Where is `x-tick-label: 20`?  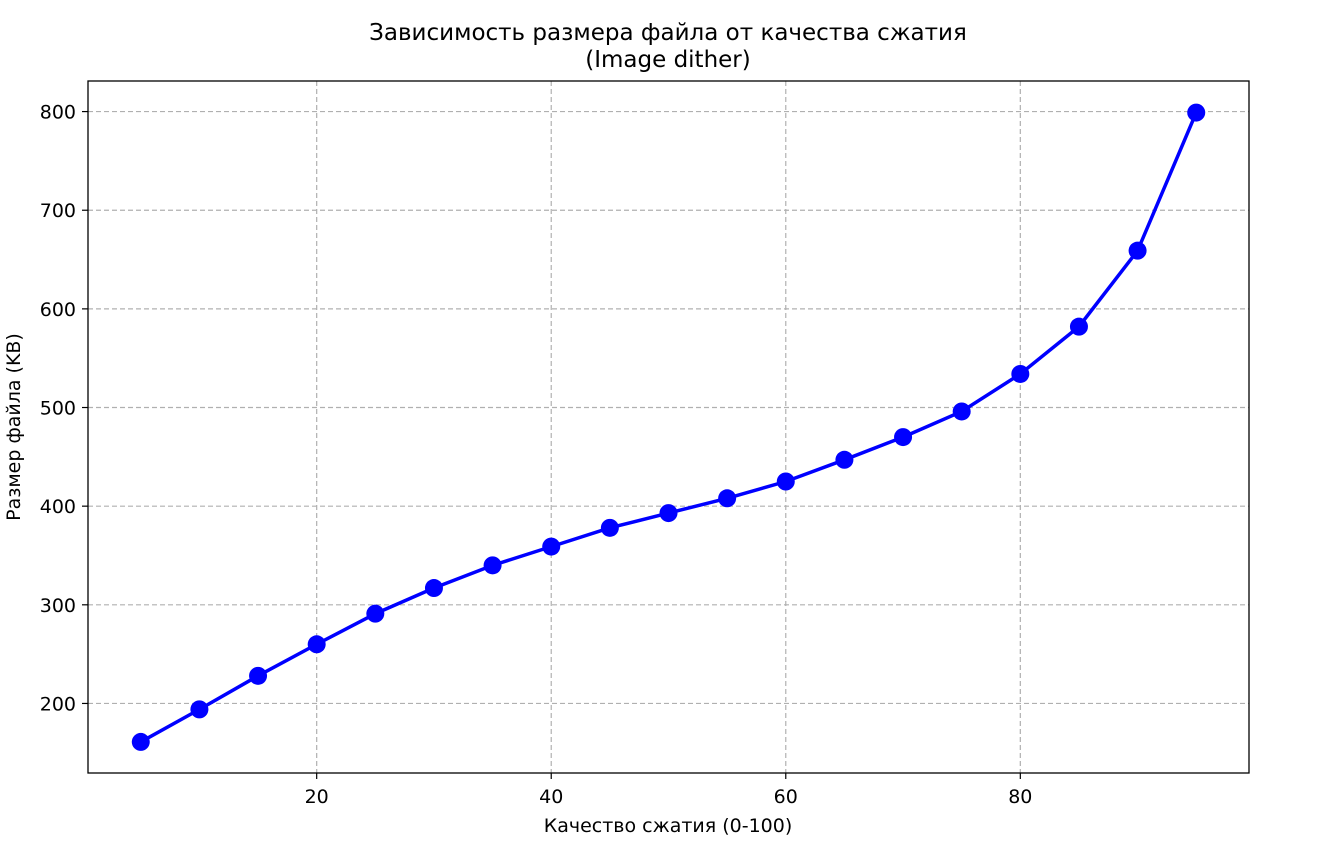 x-tick-label: 20 is located at coordinates (317, 797).